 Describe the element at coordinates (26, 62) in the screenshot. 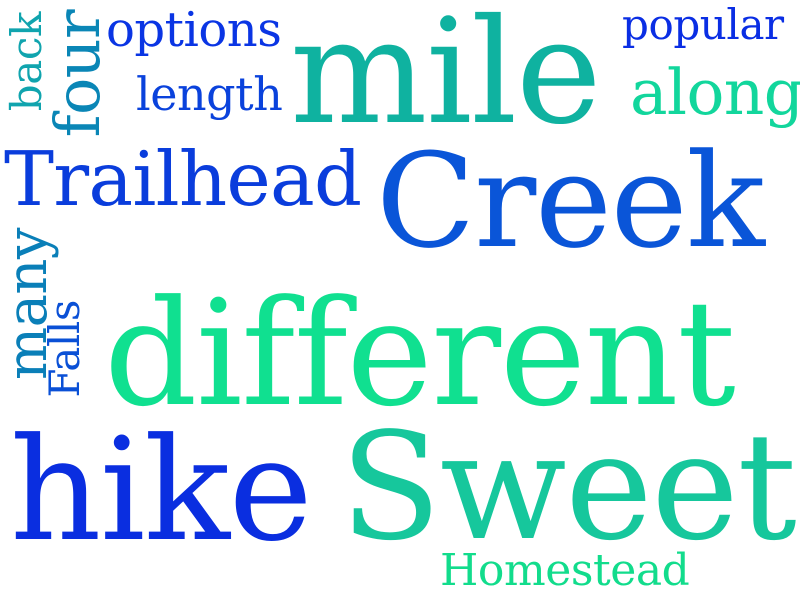

I see `word-back: back` at that location.